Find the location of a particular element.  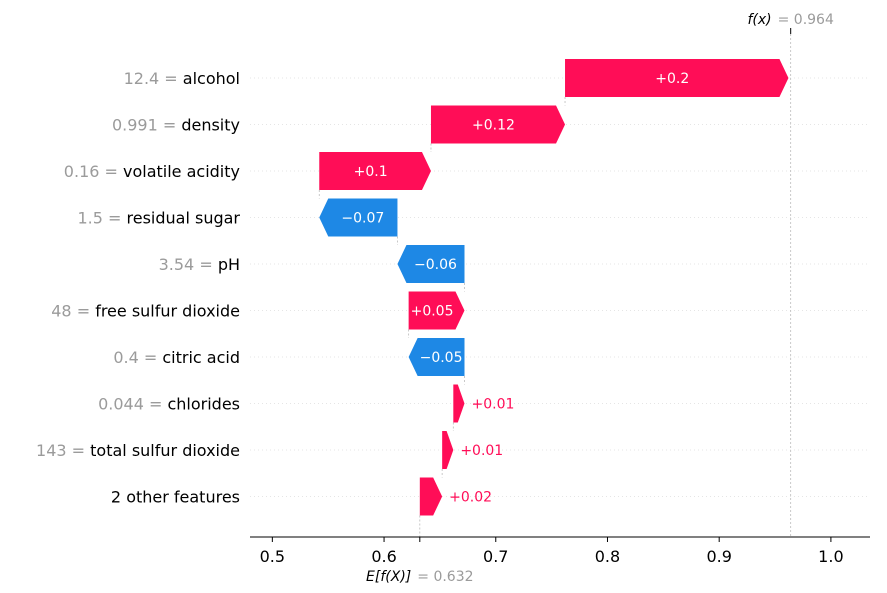

feature-label: 2 other features is located at coordinates (175, 497).